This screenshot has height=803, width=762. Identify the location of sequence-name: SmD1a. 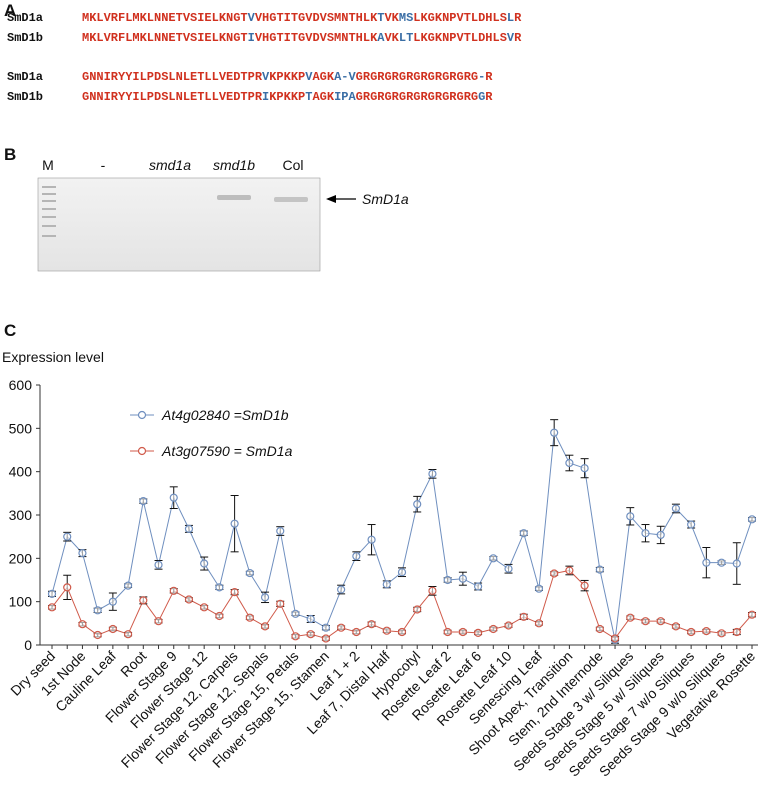
(25, 77).